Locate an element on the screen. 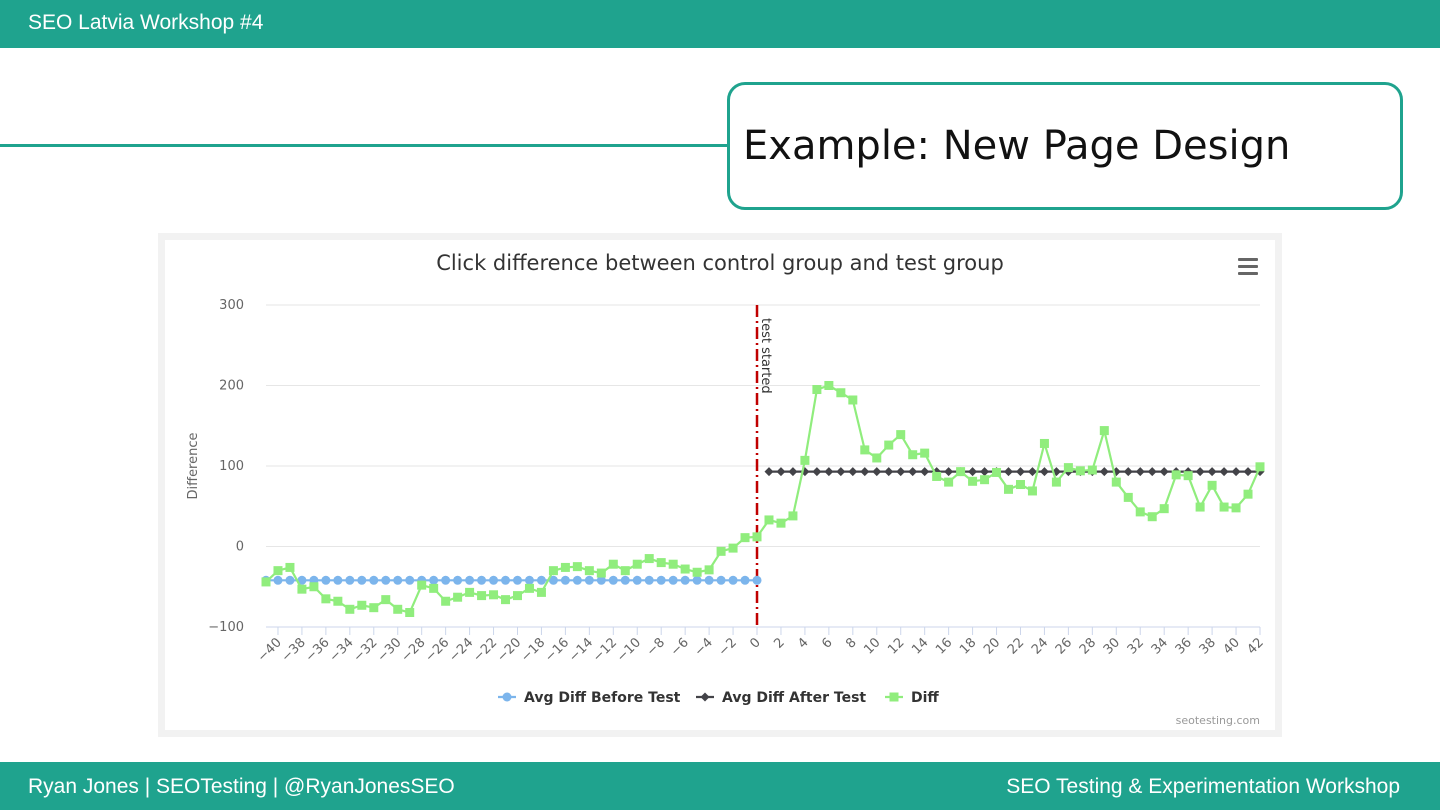 This screenshot has width=1440, height=810. x-tick-label: −2 is located at coordinates (728, 647).